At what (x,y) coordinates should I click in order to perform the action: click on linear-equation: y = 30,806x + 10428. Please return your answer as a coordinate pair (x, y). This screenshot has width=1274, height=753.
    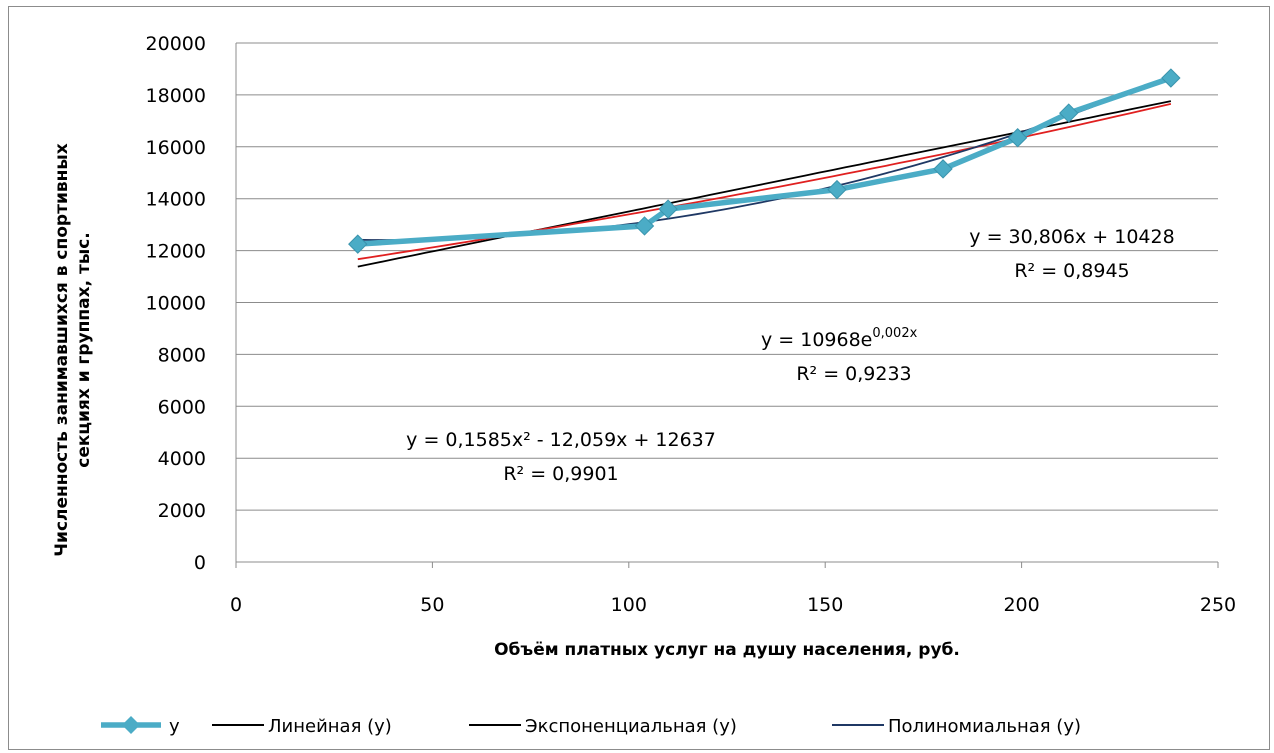
    Looking at the image, I should click on (1071, 237).